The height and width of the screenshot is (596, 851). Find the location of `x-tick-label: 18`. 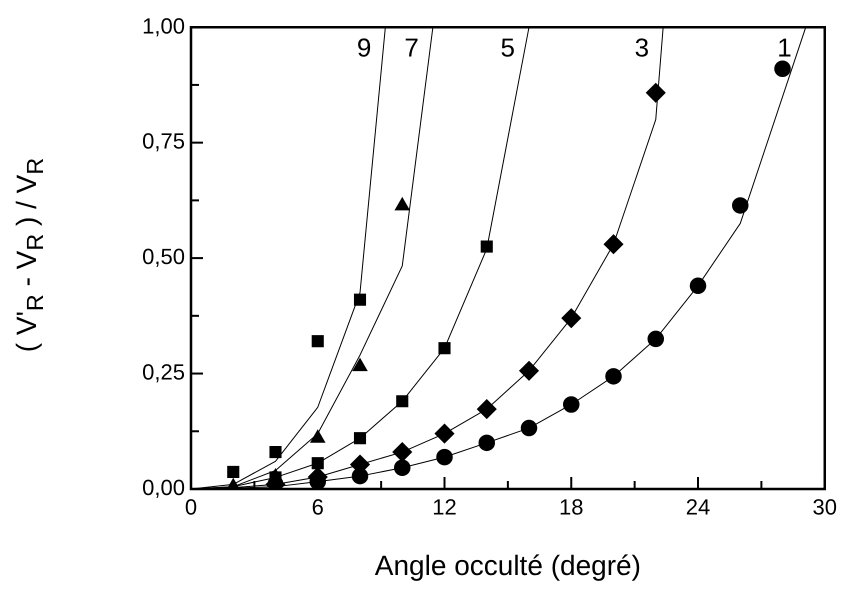

x-tick-label: 18 is located at coordinates (571, 507).